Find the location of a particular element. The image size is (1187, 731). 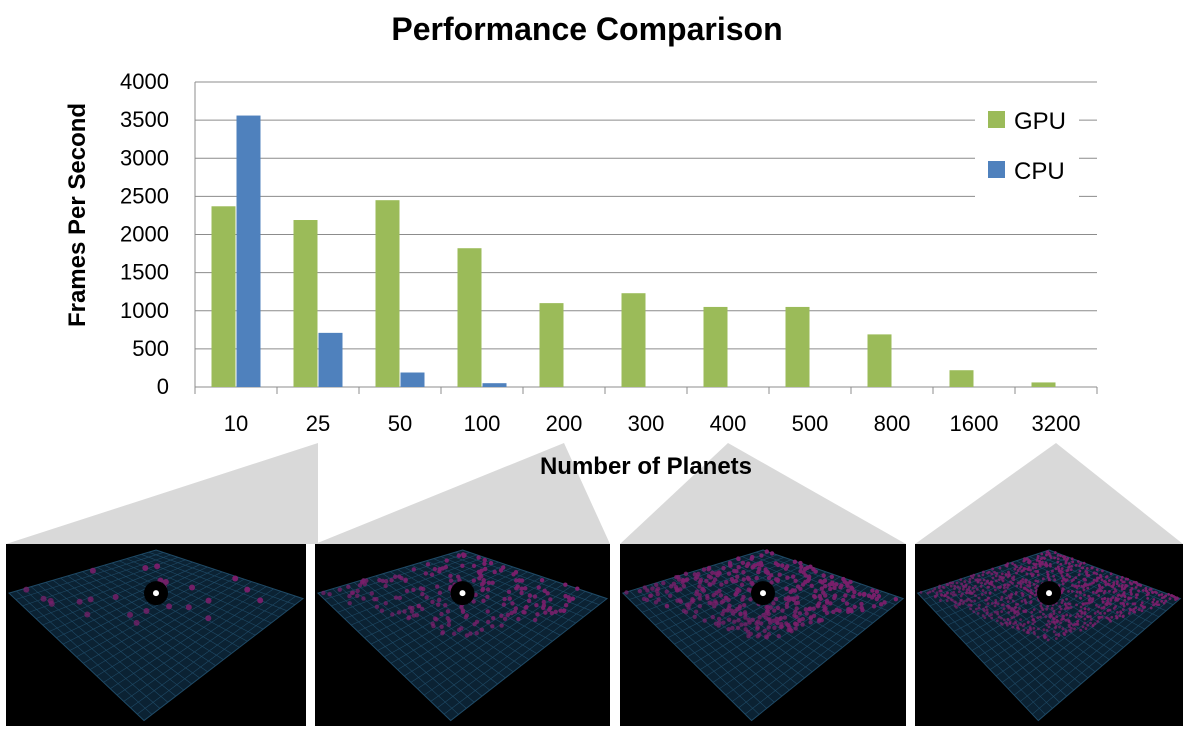

y-tick-label: 3500 is located at coordinates (144, 119).